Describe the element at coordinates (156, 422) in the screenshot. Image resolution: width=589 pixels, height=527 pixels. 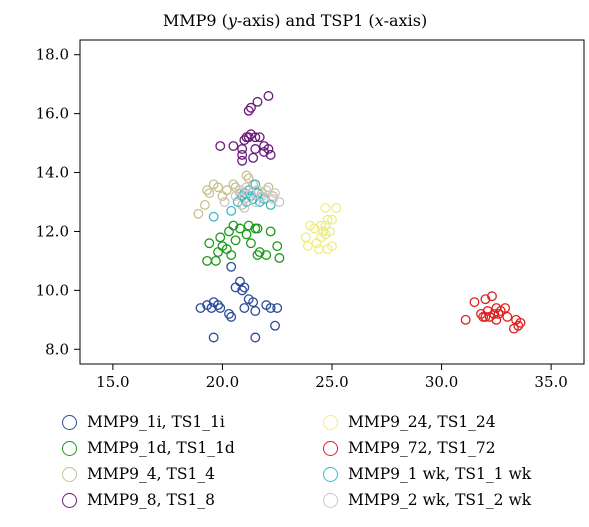
I see `legend-label: MMP9_1i, TS1_1i` at that location.